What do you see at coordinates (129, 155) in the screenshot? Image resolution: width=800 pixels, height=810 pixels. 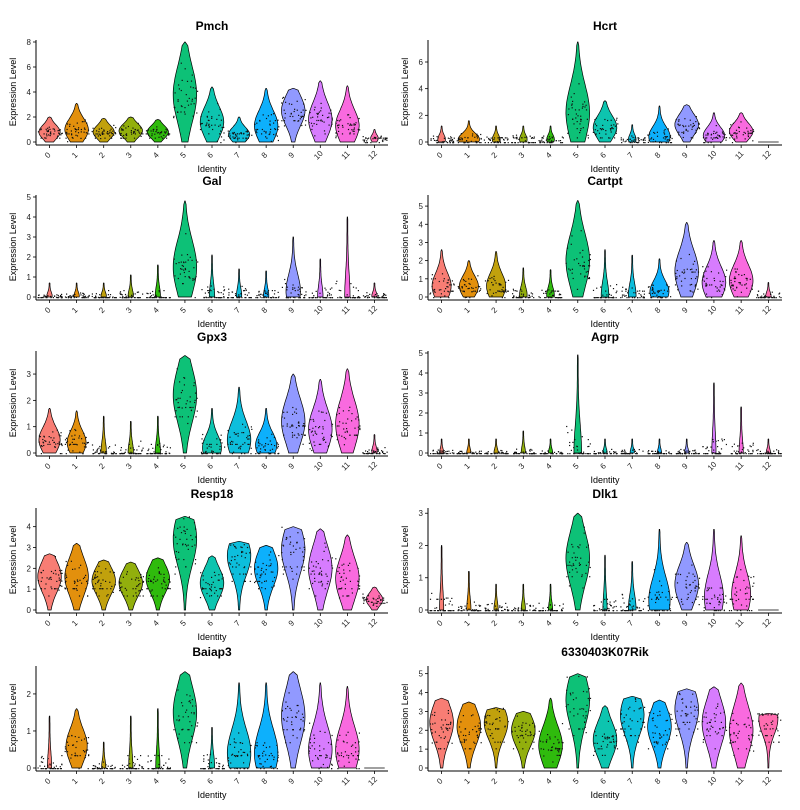 I see `x-tick-label: 3` at bounding box center [129, 155].